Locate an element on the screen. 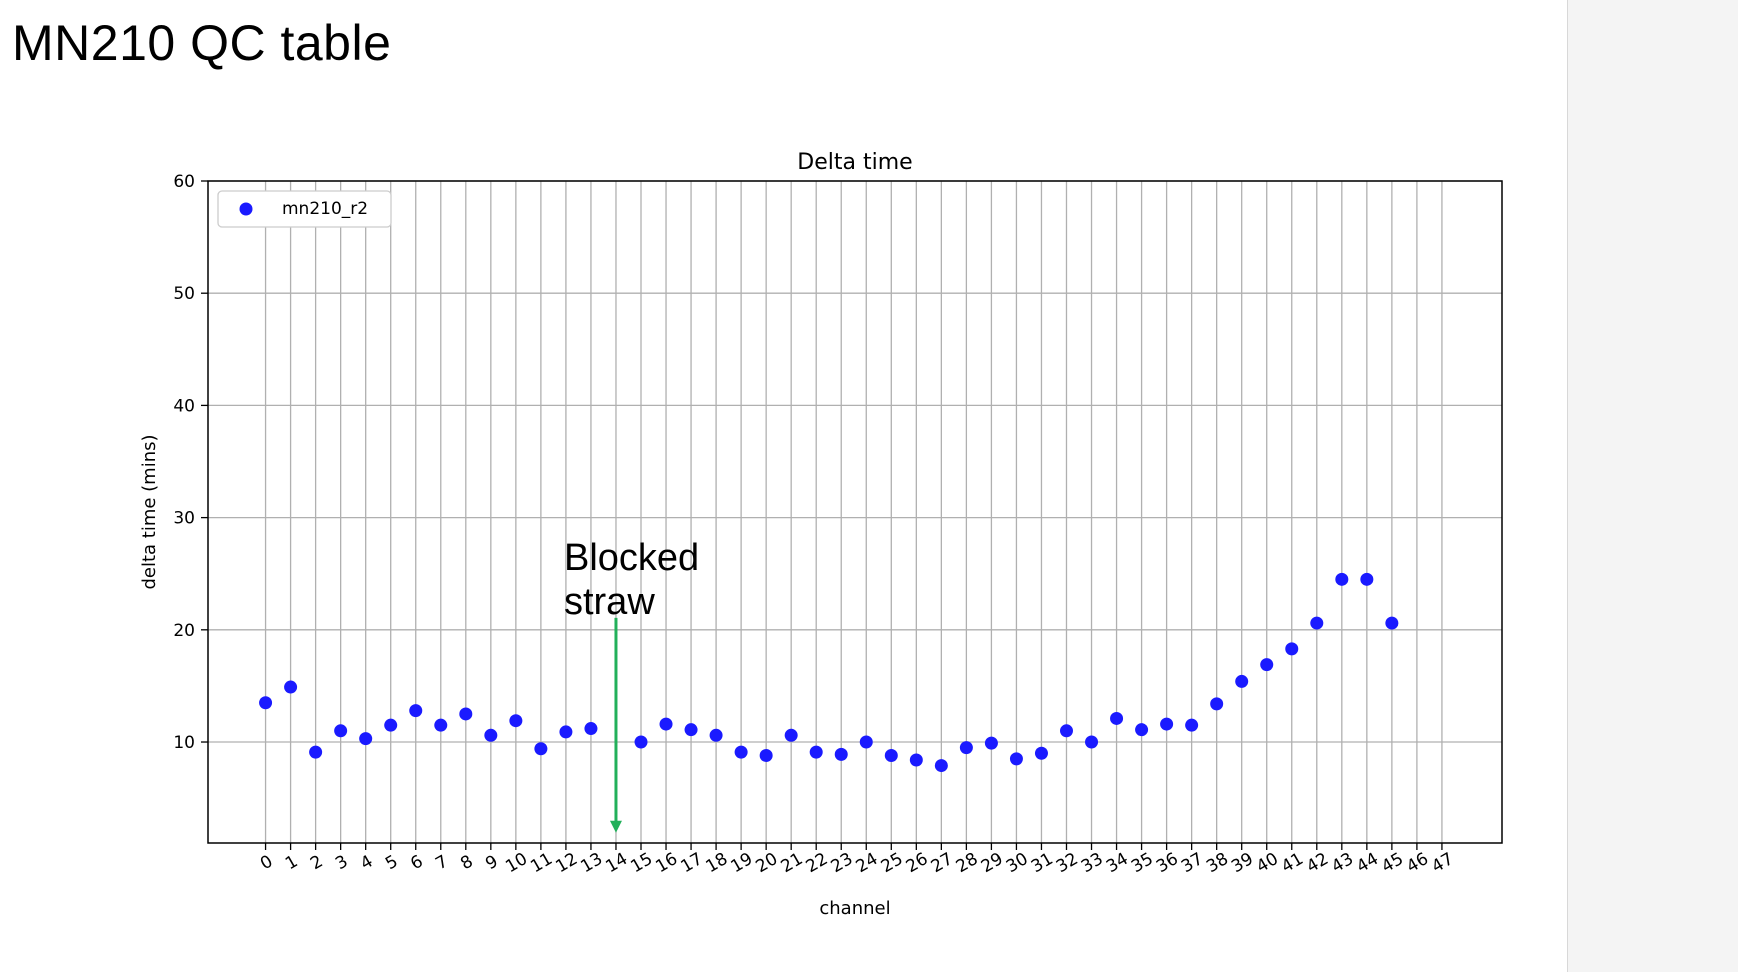  y-tick-label: 20 is located at coordinates (184, 631).